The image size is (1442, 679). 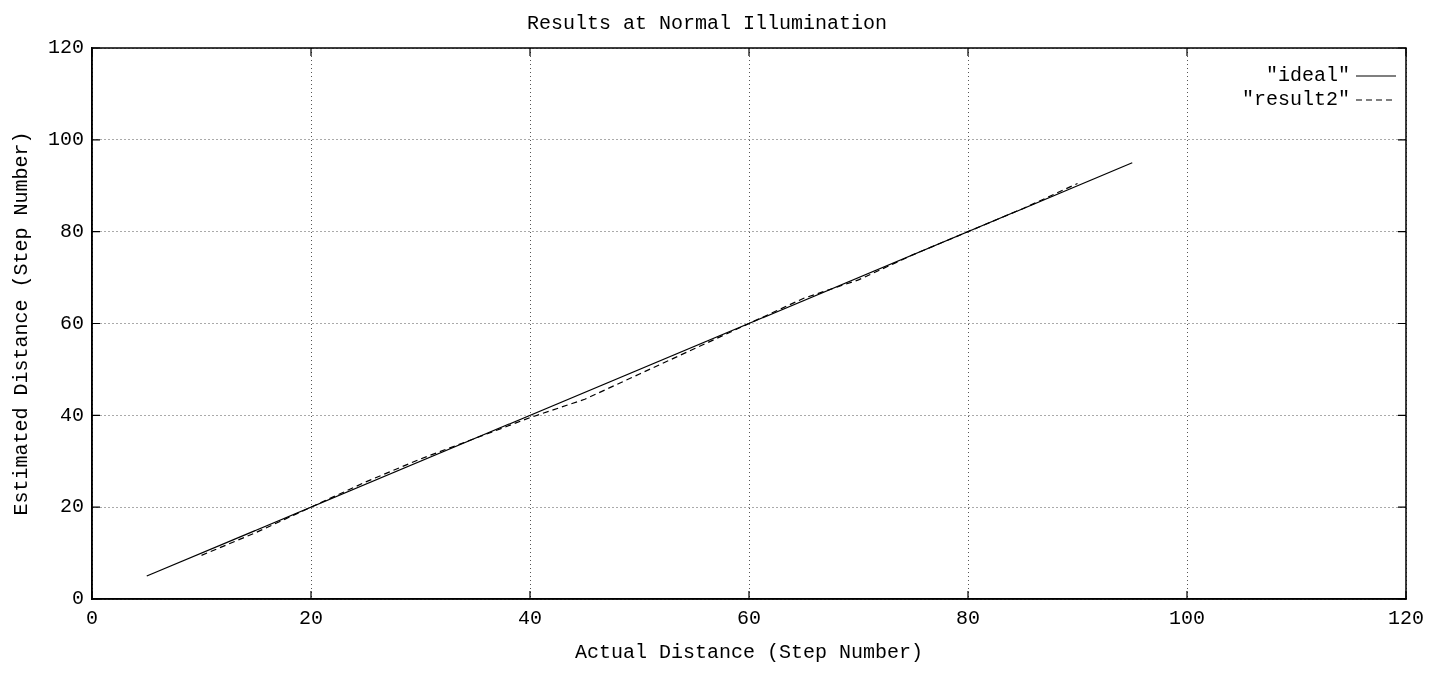 I want to click on y-tick-label: 40, so click(x=72, y=415).